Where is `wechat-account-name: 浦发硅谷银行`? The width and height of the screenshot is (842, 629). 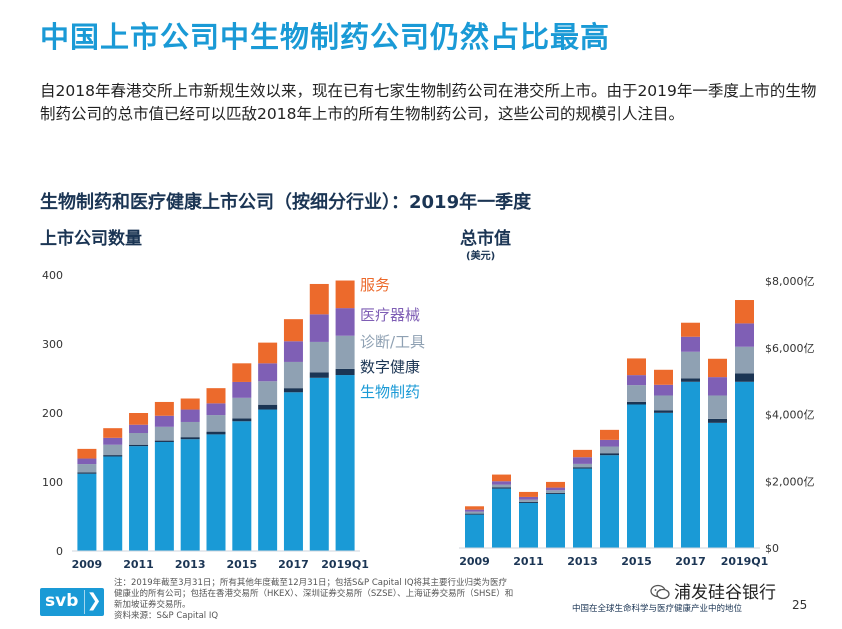
wechat-account-name: 浦发硅谷银行 is located at coordinates (725, 593).